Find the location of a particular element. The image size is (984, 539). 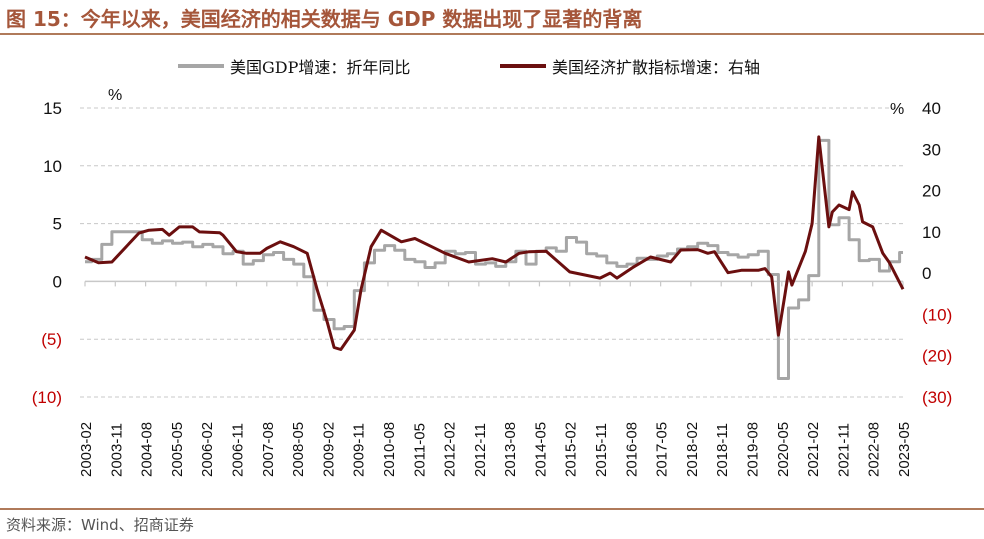

x-axis-tick-label: 2011-05 is located at coordinates (419, 450).